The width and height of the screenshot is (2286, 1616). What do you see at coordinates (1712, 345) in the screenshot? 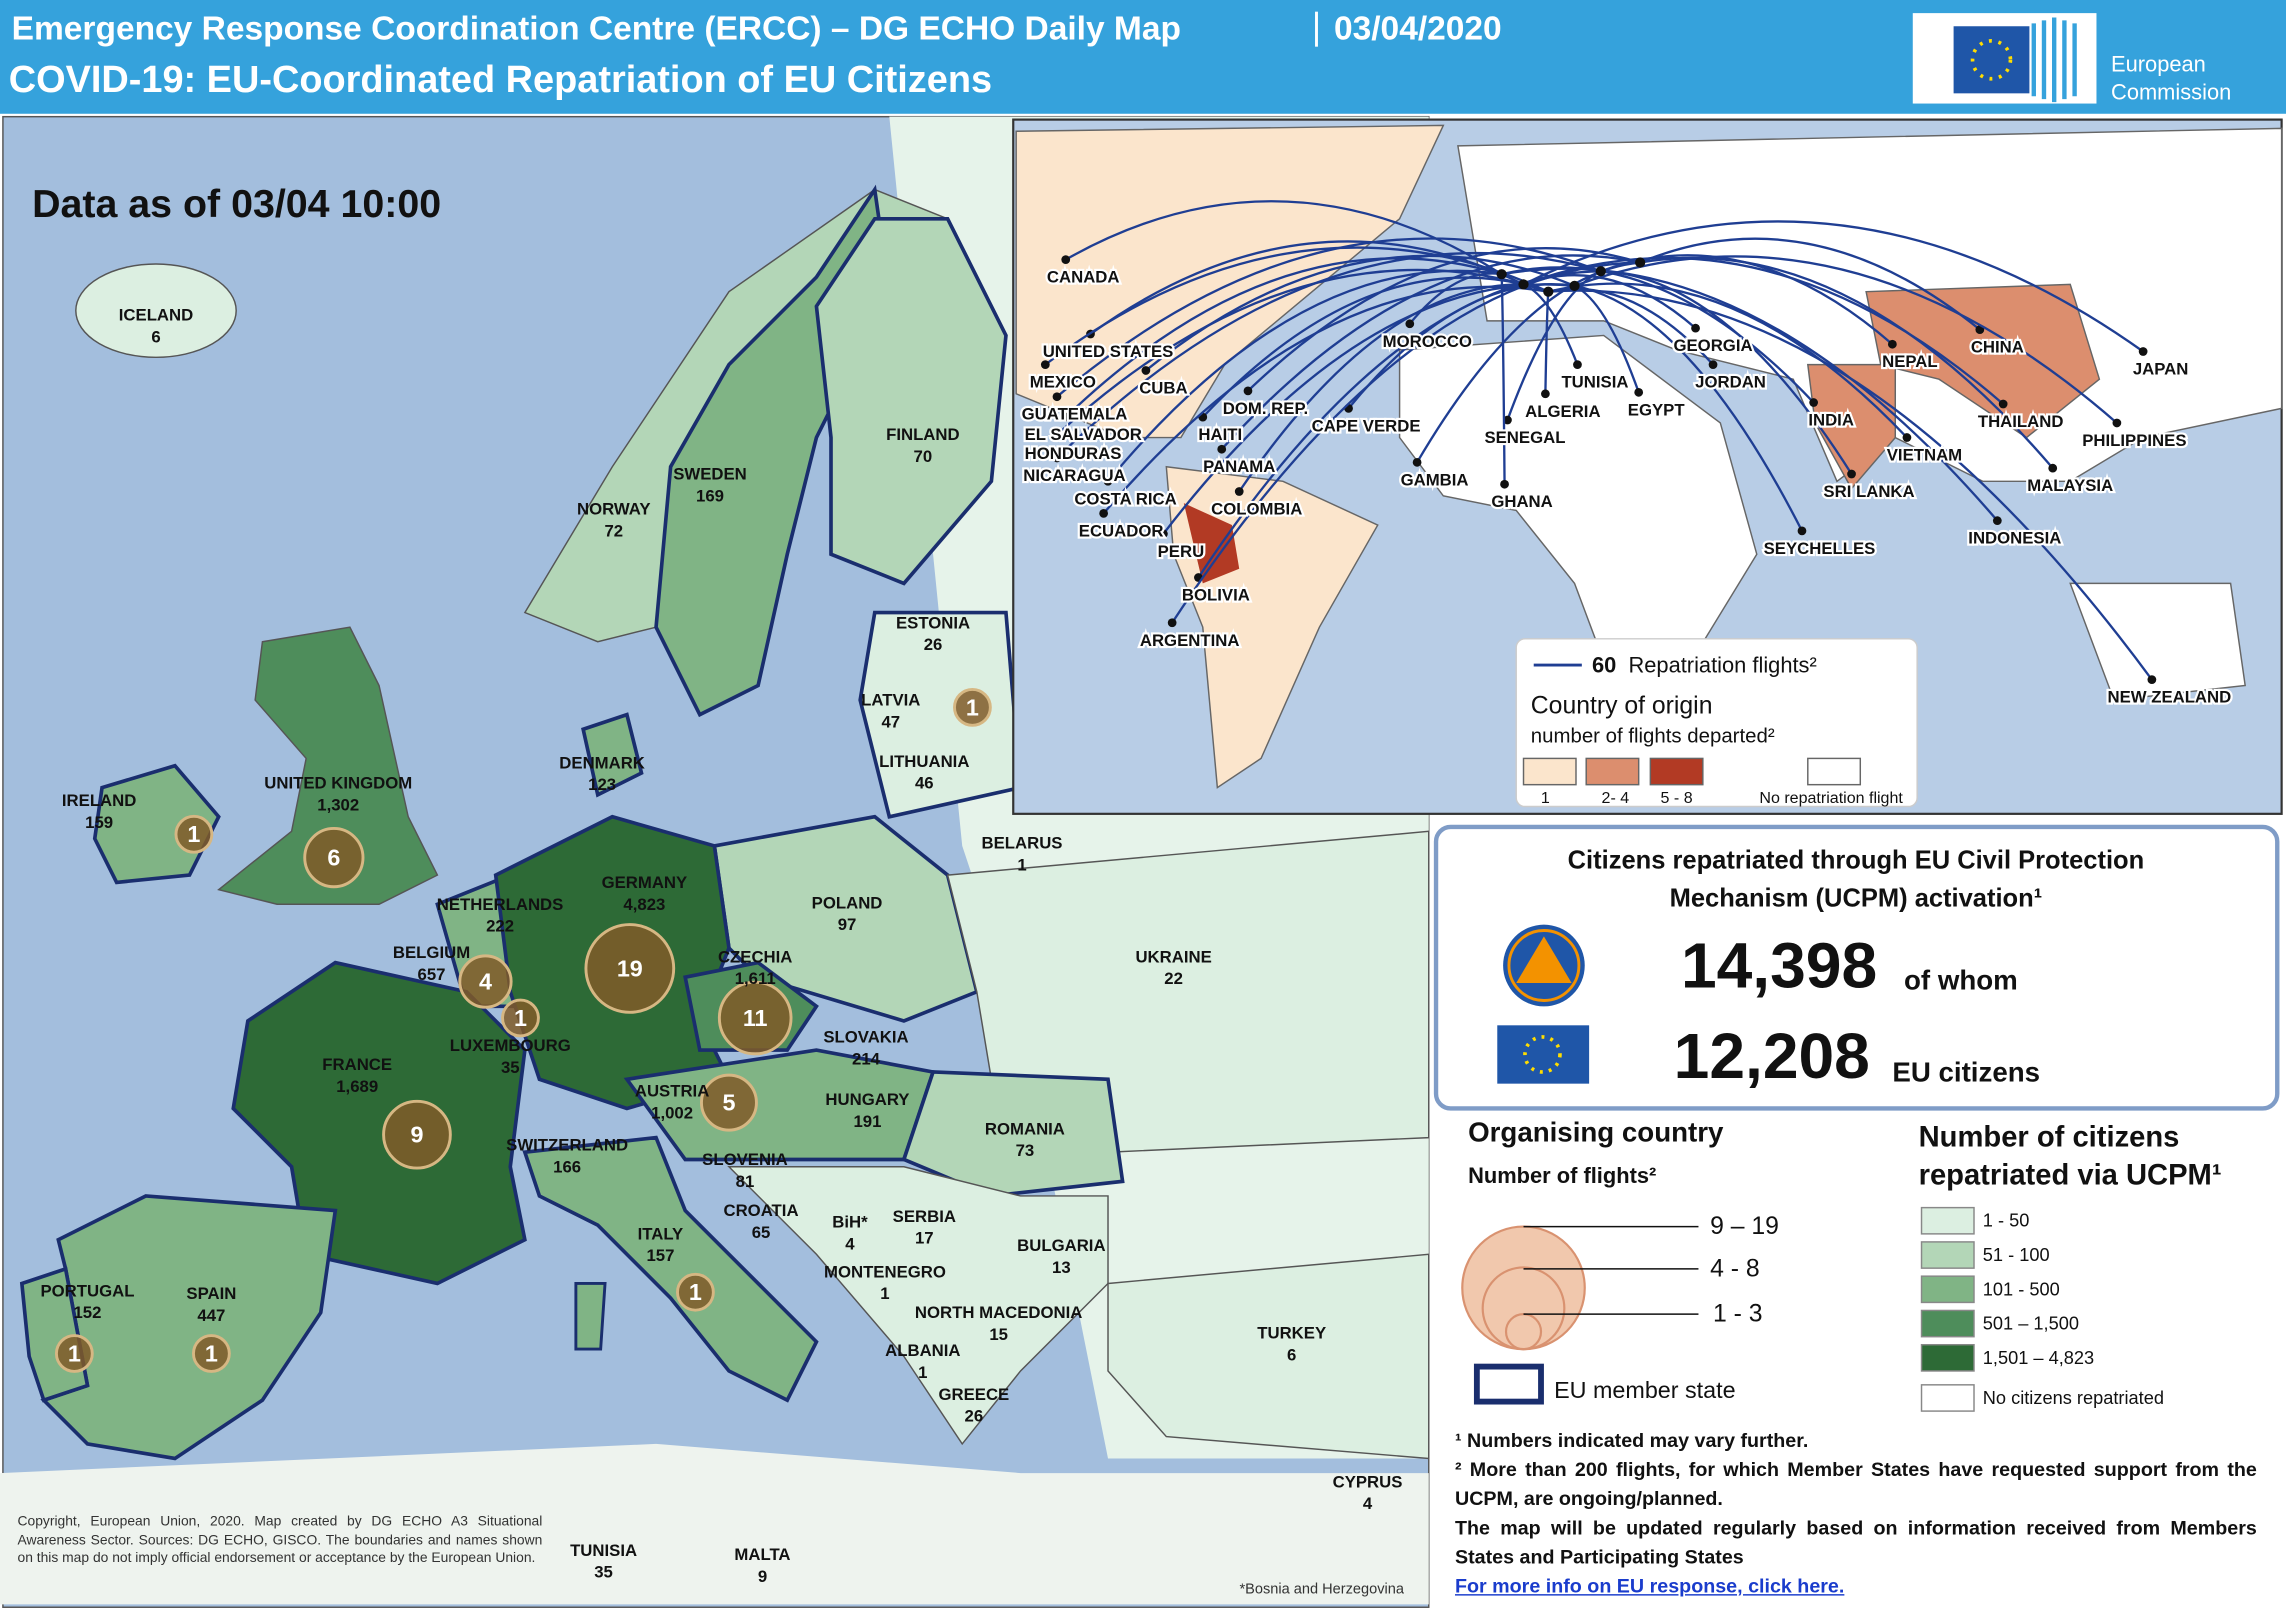
I see `country-label: GEORGIA` at bounding box center [1712, 345].